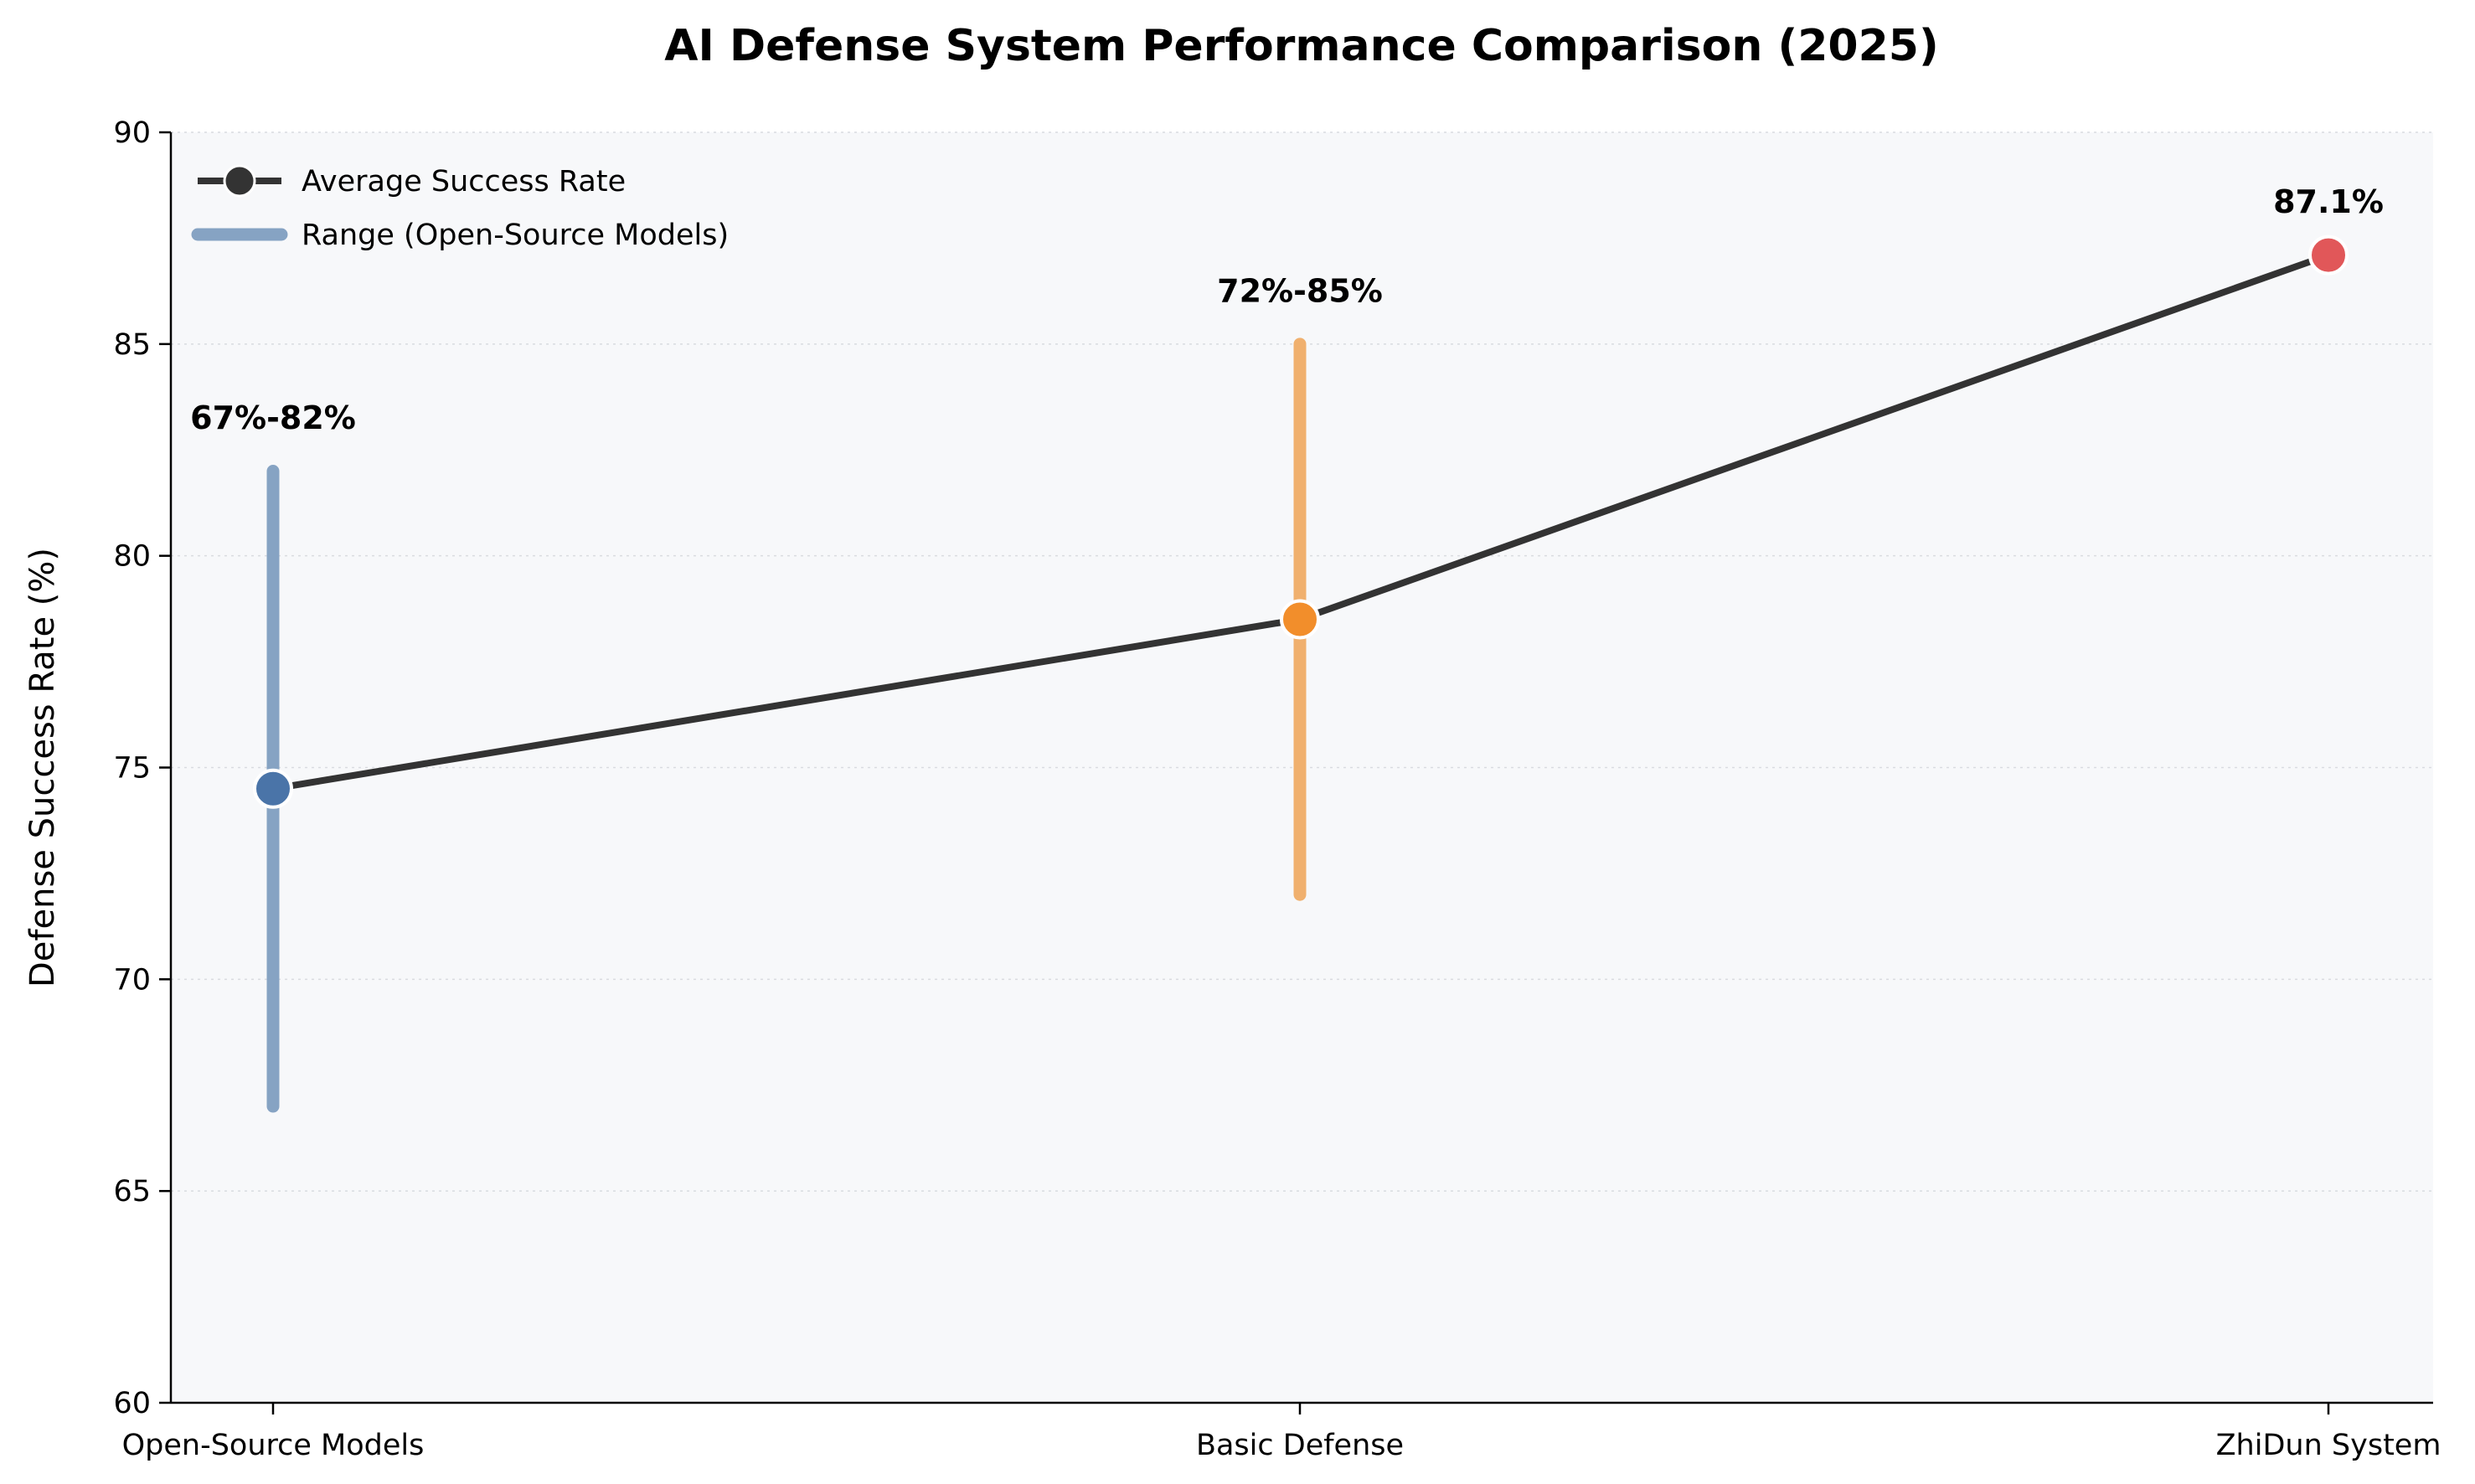 This screenshot has width=2475, height=1484. Describe the element at coordinates (273, 1445) in the screenshot. I see `x-tick-label: Open-Source Models` at that location.